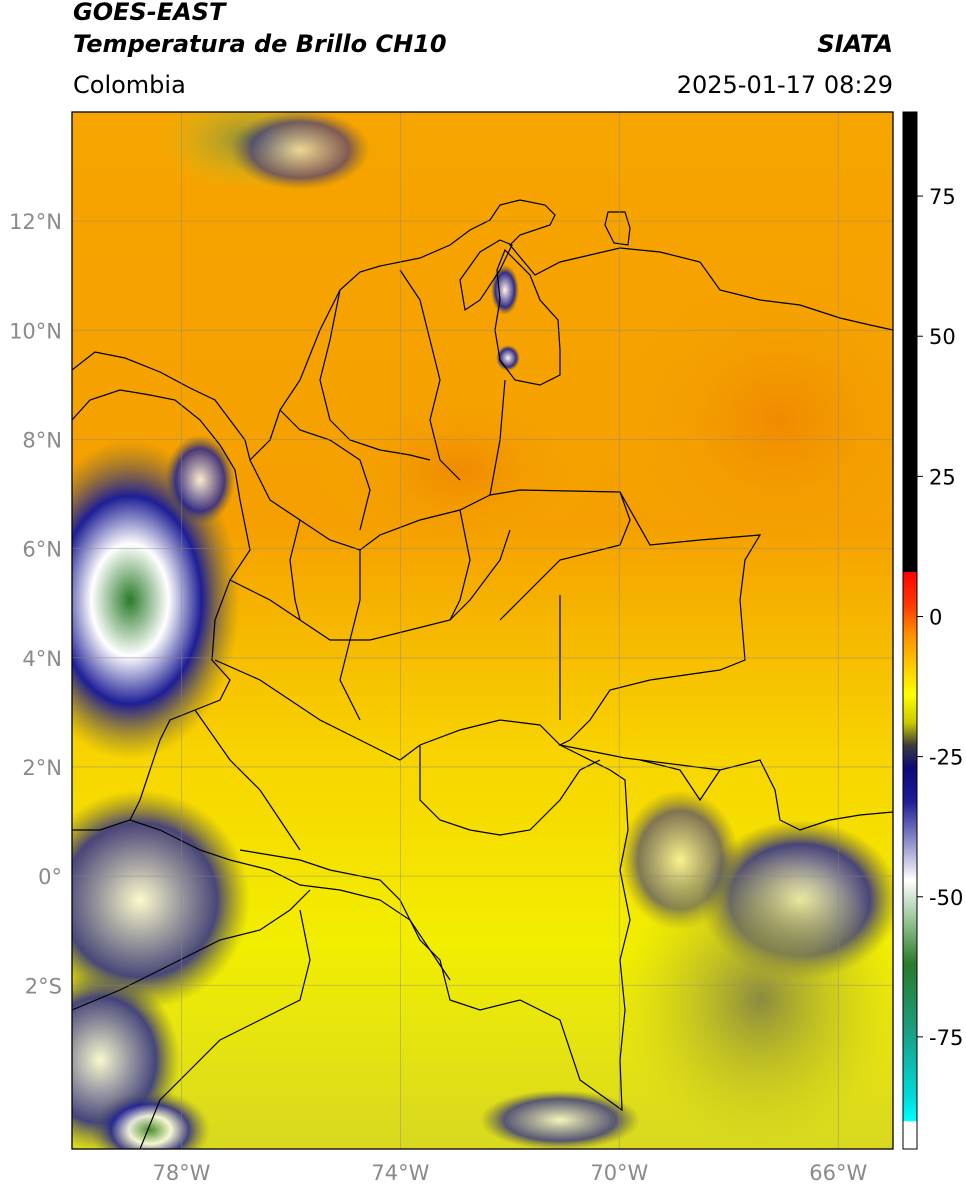  I want to click on lat-tick-label: 2°S, so click(43, 986).